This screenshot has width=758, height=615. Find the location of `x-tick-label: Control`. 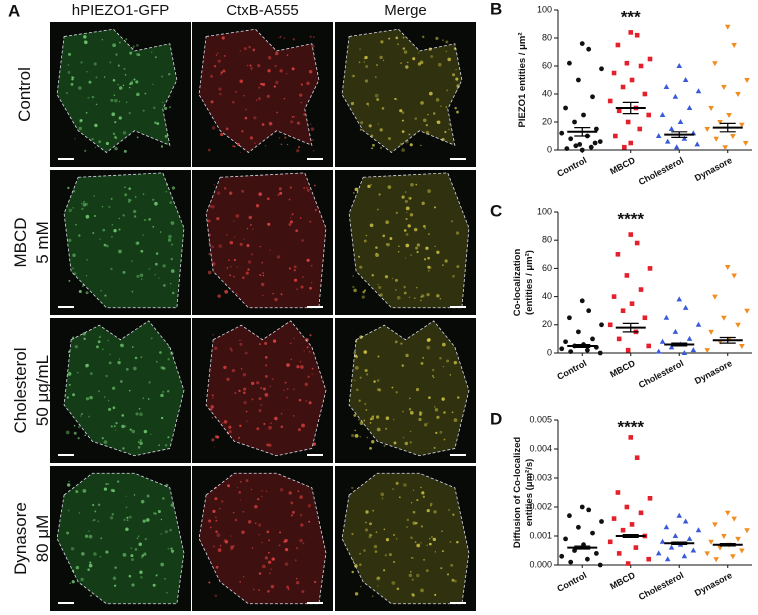

x-tick-label: Control is located at coordinates (571, 370).